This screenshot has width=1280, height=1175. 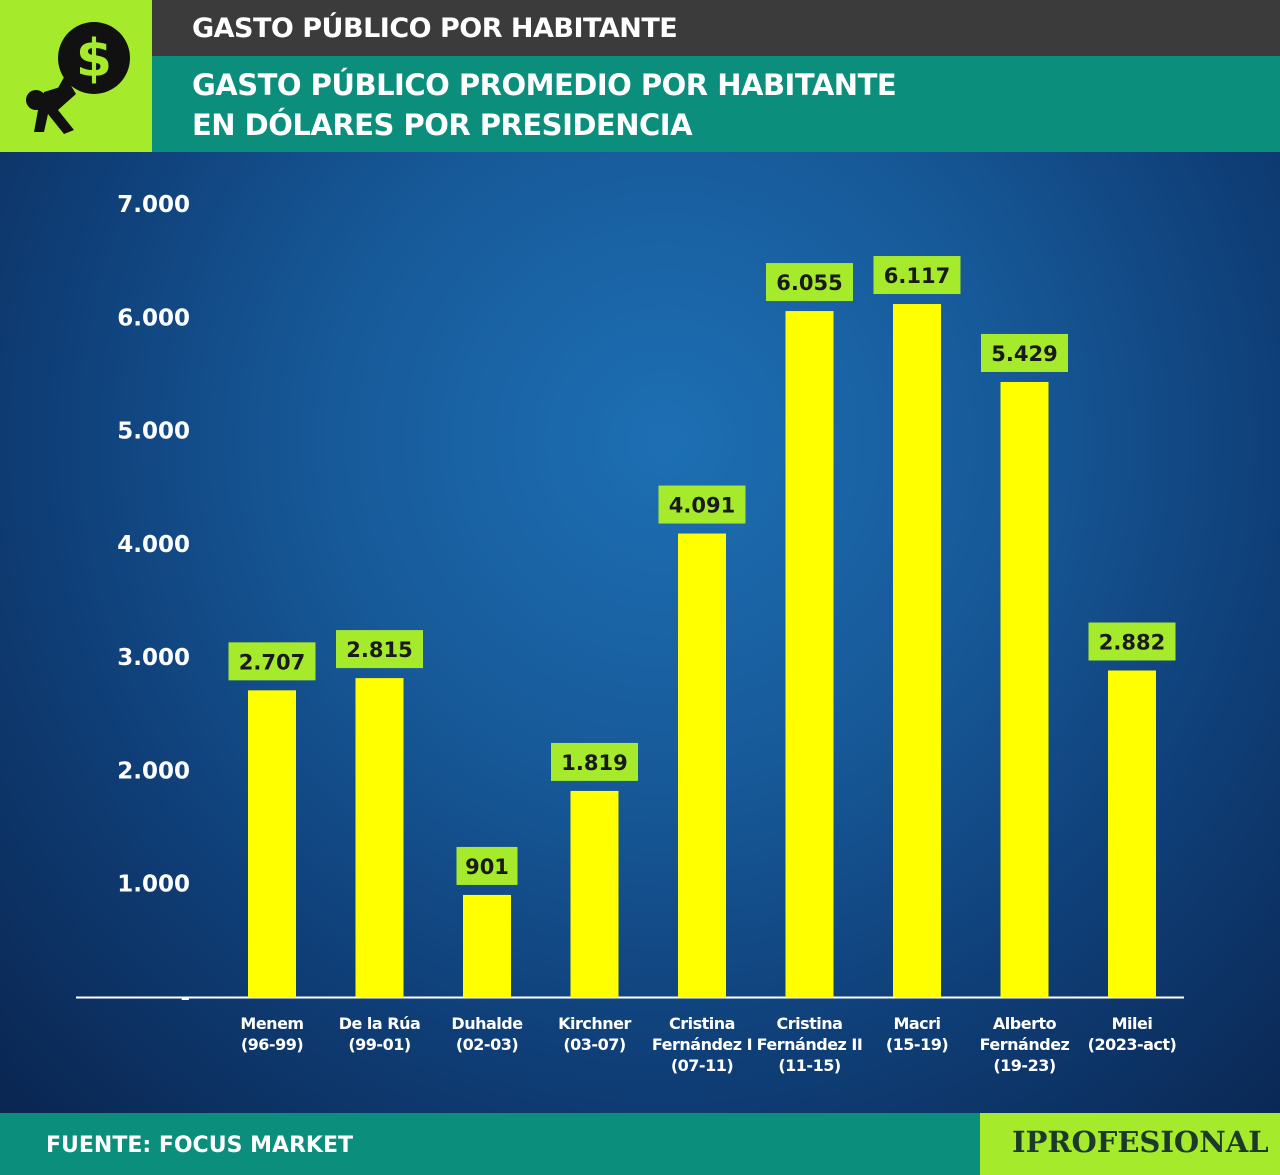 What do you see at coordinates (153, 771) in the screenshot?
I see `y-tick-label: 2.000` at bounding box center [153, 771].